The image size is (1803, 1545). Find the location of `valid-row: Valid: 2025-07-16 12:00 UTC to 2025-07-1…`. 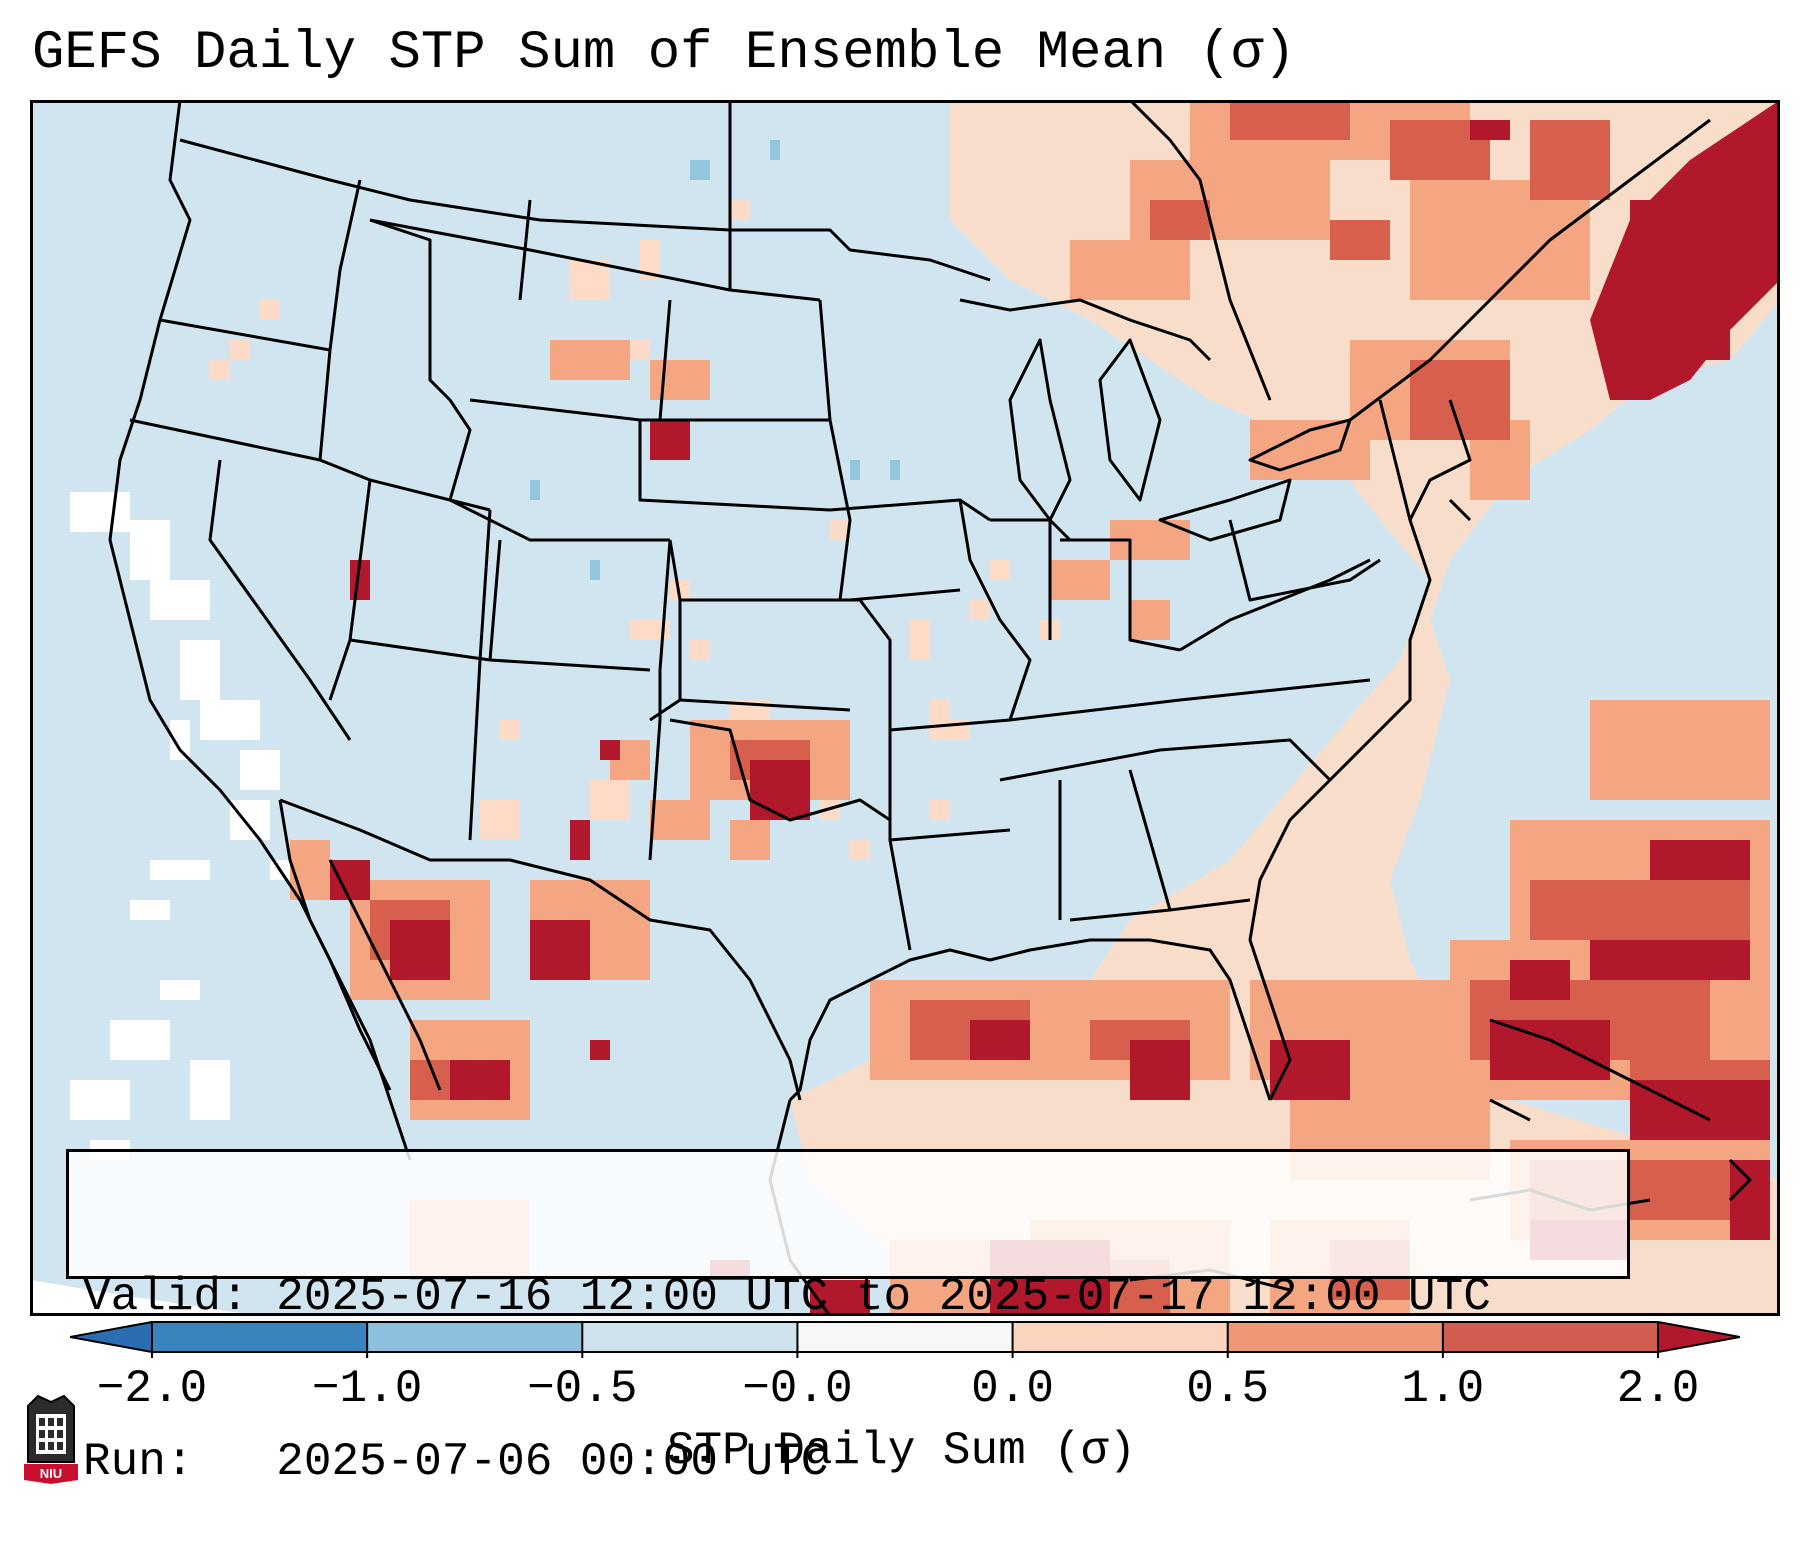

valid-row: Valid: 2025-07-16 12:00 UTC to 2025-07-1… is located at coordinates (855, 1297).